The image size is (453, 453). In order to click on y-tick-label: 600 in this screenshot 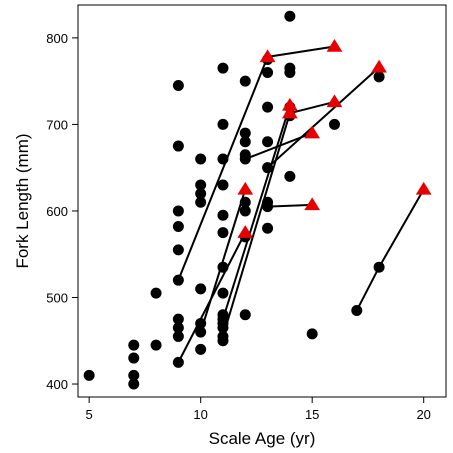, I will do `click(57, 211)`.